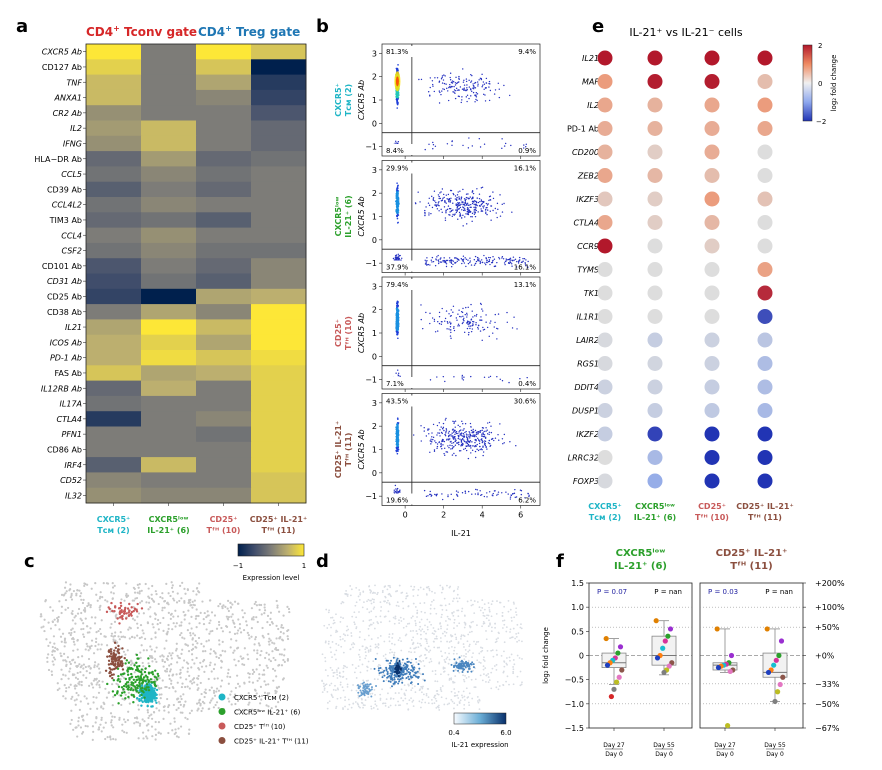 Image resolution: width=882 pixels, height=770 pixels. Describe the element at coordinates (168, 530) in the screenshot. I see `heatmap-col-label: IL-21⁺ (6)` at that location.